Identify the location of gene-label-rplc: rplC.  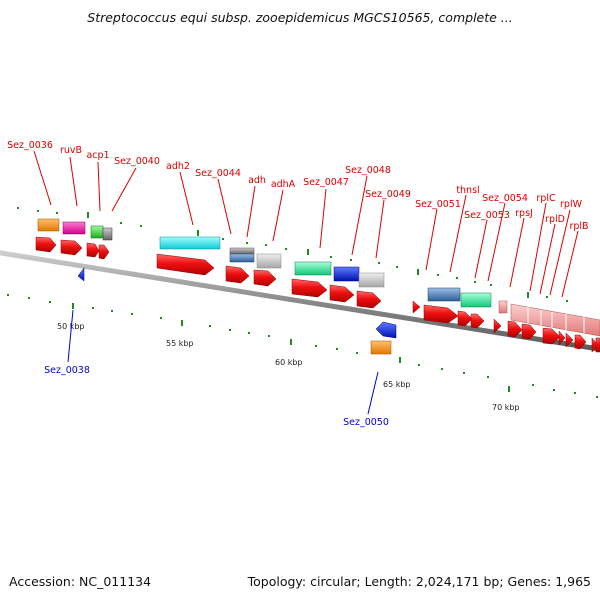
(546, 198).